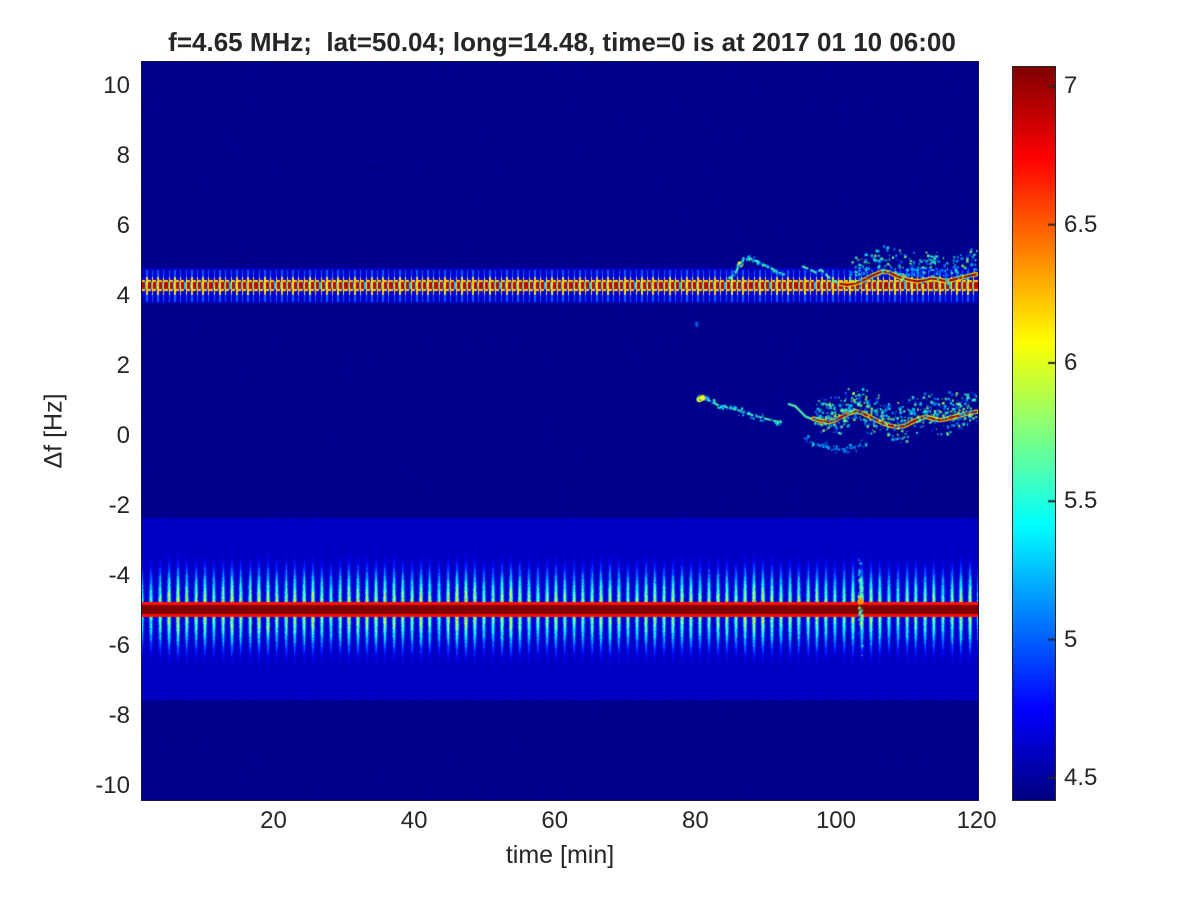 The height and width of the screenshot is (900, 1200). What do you see at coordinates (112, 785) in the screenshot?
I see `y-tick-label: -10` at bounding box center [112, 785].